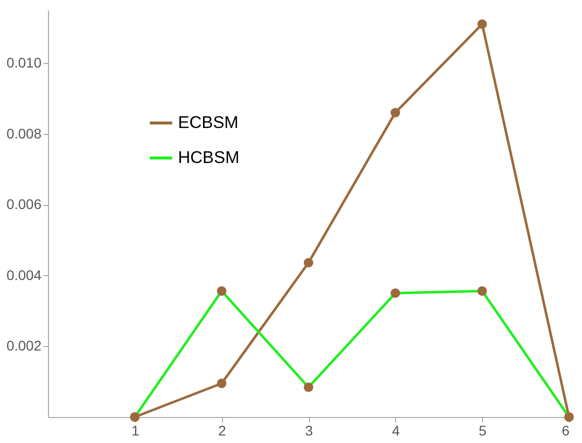 The image size is (582, 443). I want to click on x-tick-label: 4, so click(396, 430).